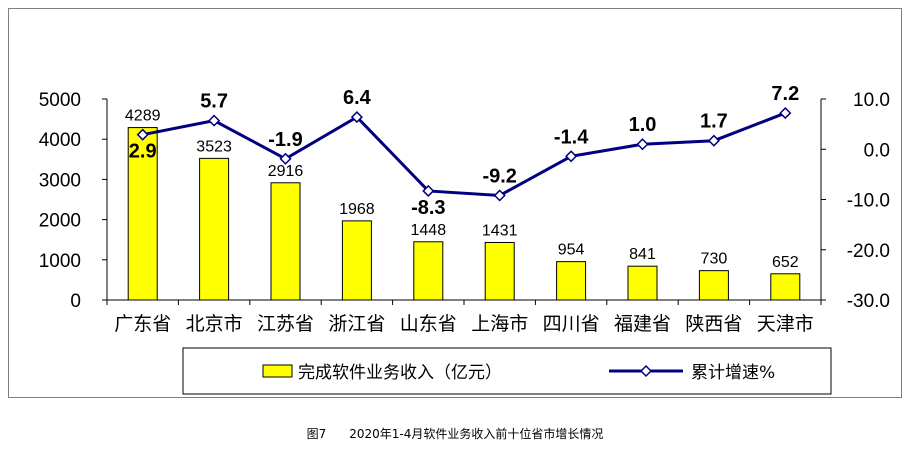  Describe the element at coordinates (285, 324) in the screenshot. I see `category-label: 江苏省` at that location.